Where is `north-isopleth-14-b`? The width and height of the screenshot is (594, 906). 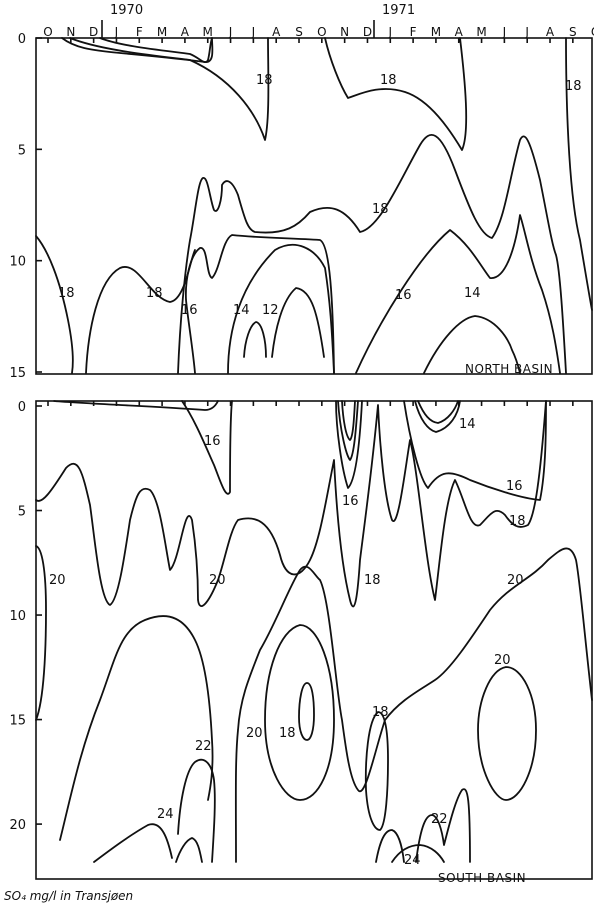
north-isopleth-14-b is located at coordinates (255, 339).